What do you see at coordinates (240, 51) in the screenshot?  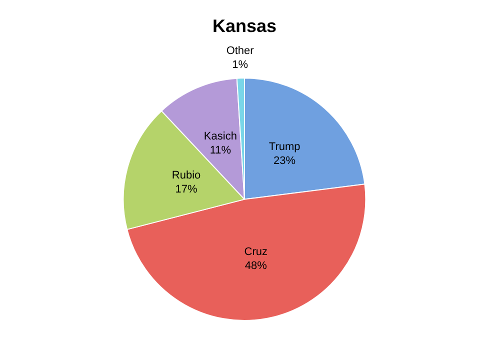 I see `slice-label: Other` at bounding box center [240, 51].